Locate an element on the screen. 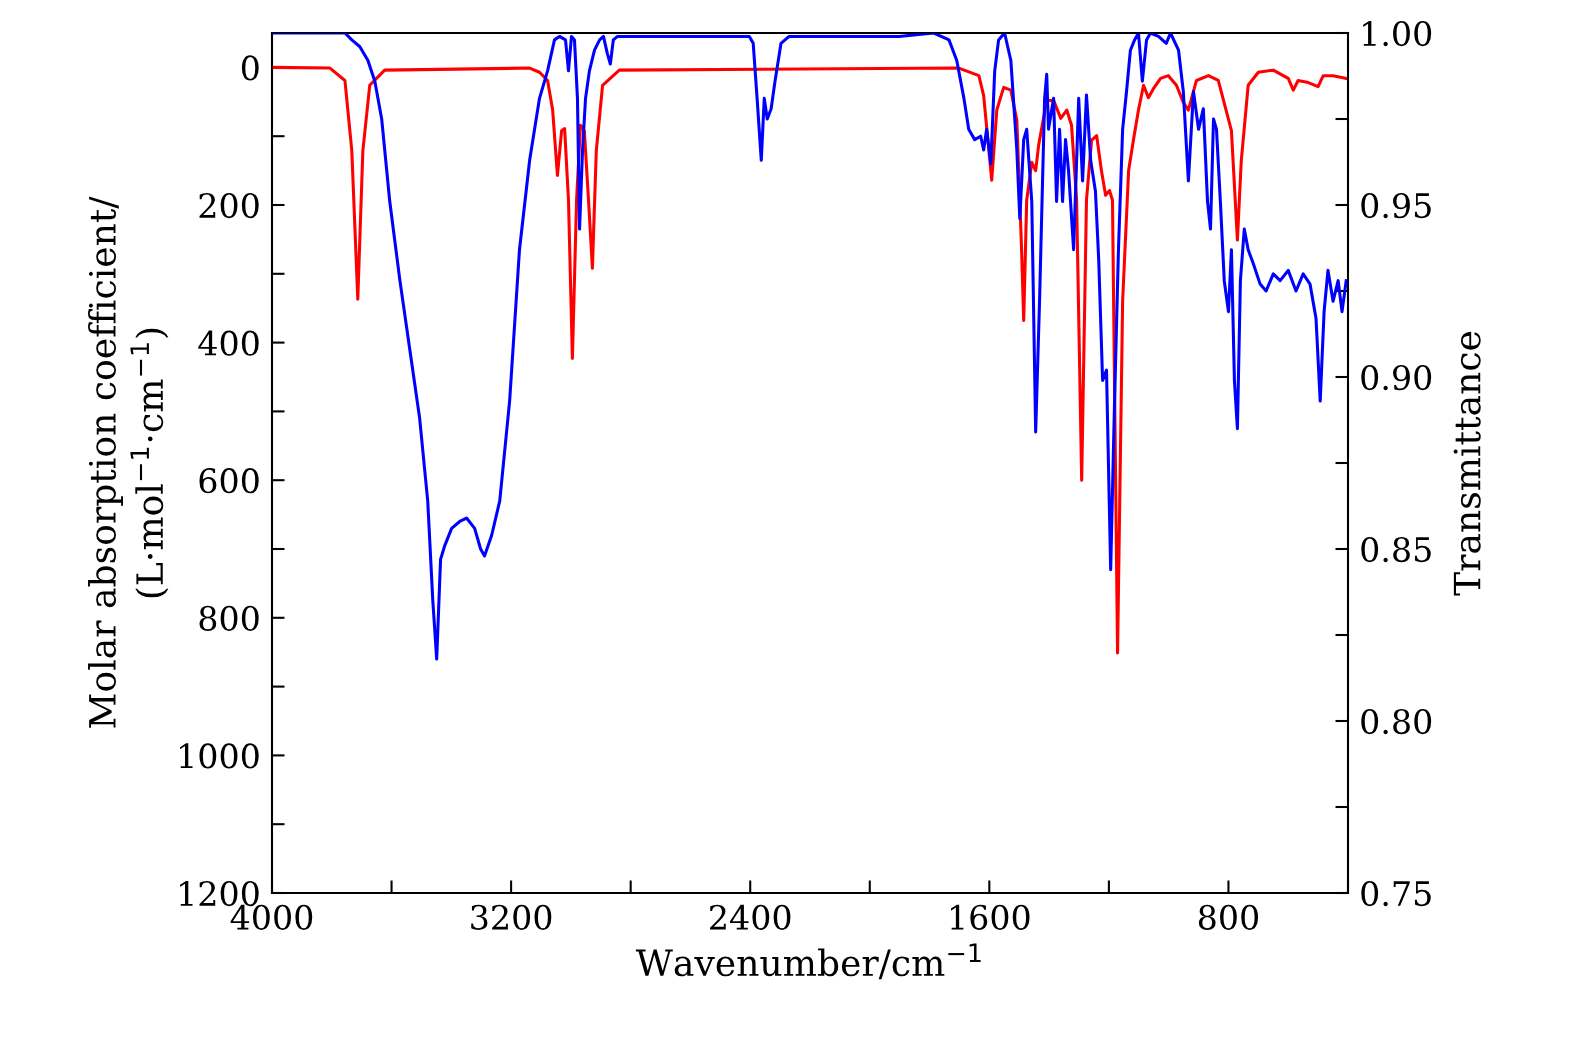 This screenshot has width=1575, height=1043. x-tick-label: 1600 is located at coordinates (990, 917).